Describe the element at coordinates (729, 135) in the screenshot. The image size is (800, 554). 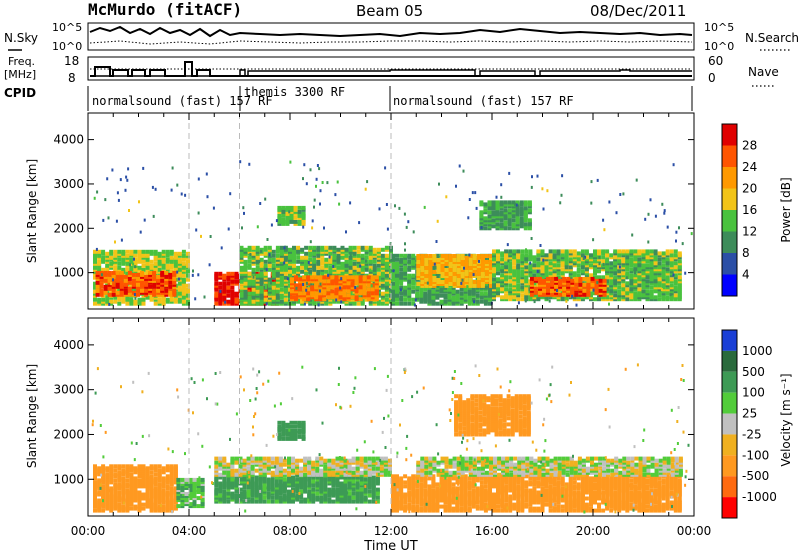
I see `power-colorbar-block` at that location.